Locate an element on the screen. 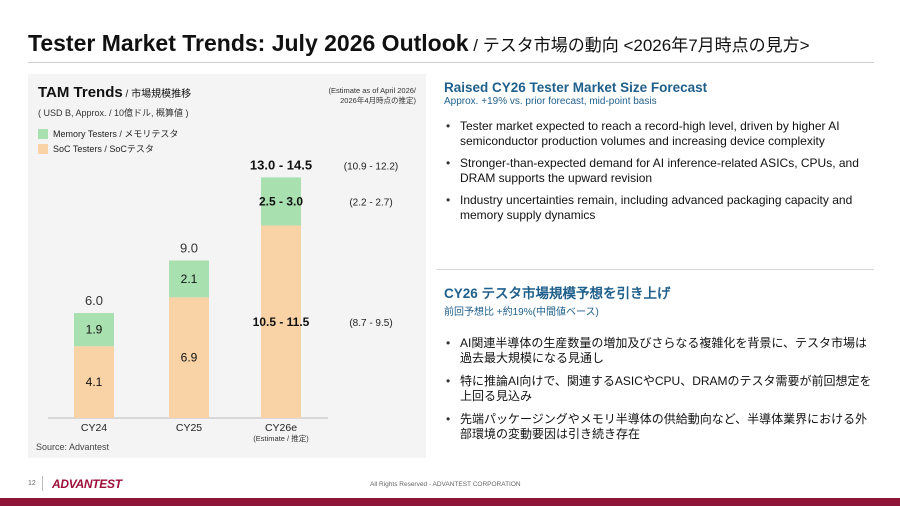 The image size is (900, 506). data-label-soc-cy24: 4.1 is located at coordinates (94, 382).